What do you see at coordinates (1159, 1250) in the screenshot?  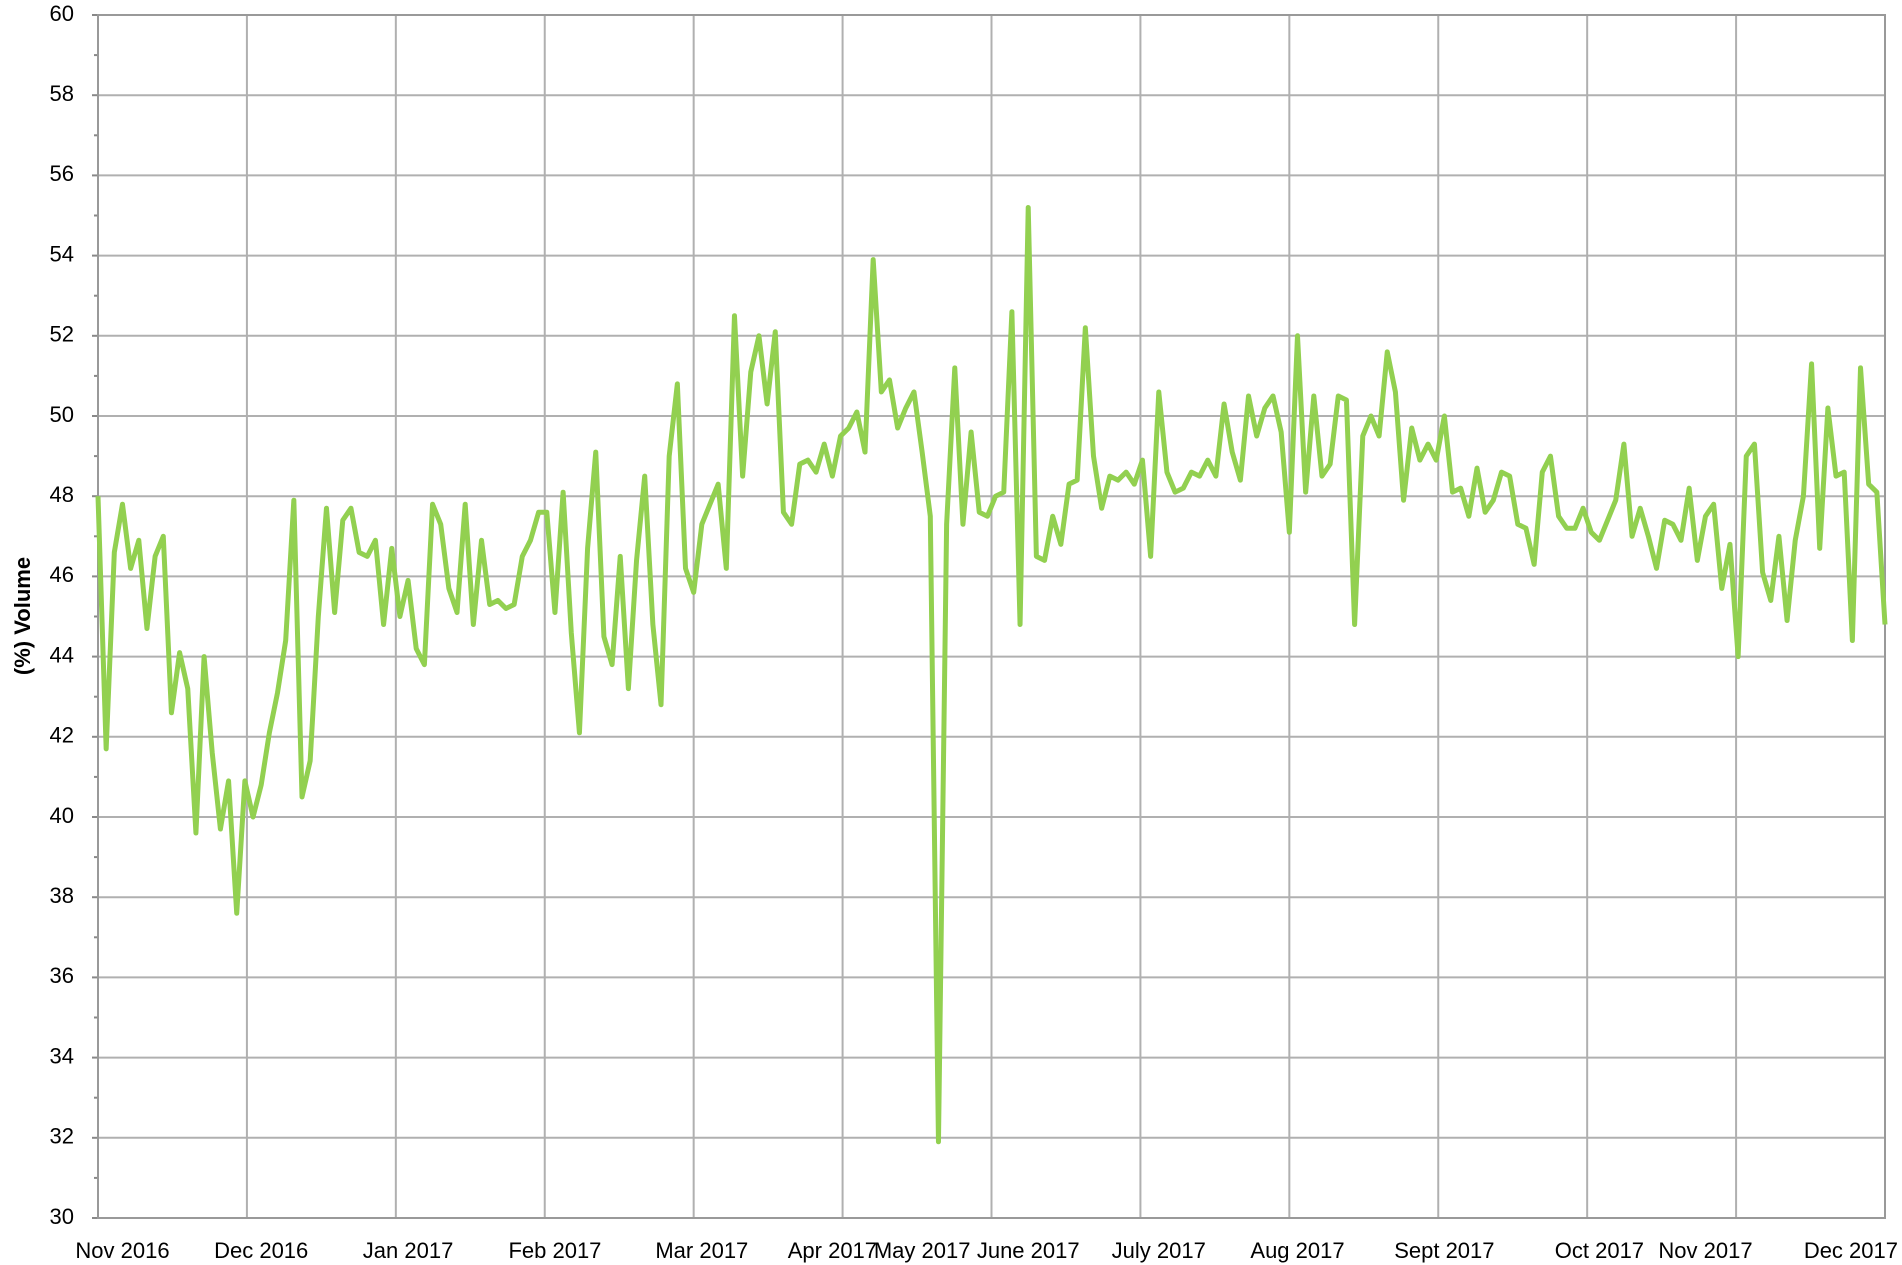 I see `x-tick-label: July 2017` at bounding box center [1159, 1250].